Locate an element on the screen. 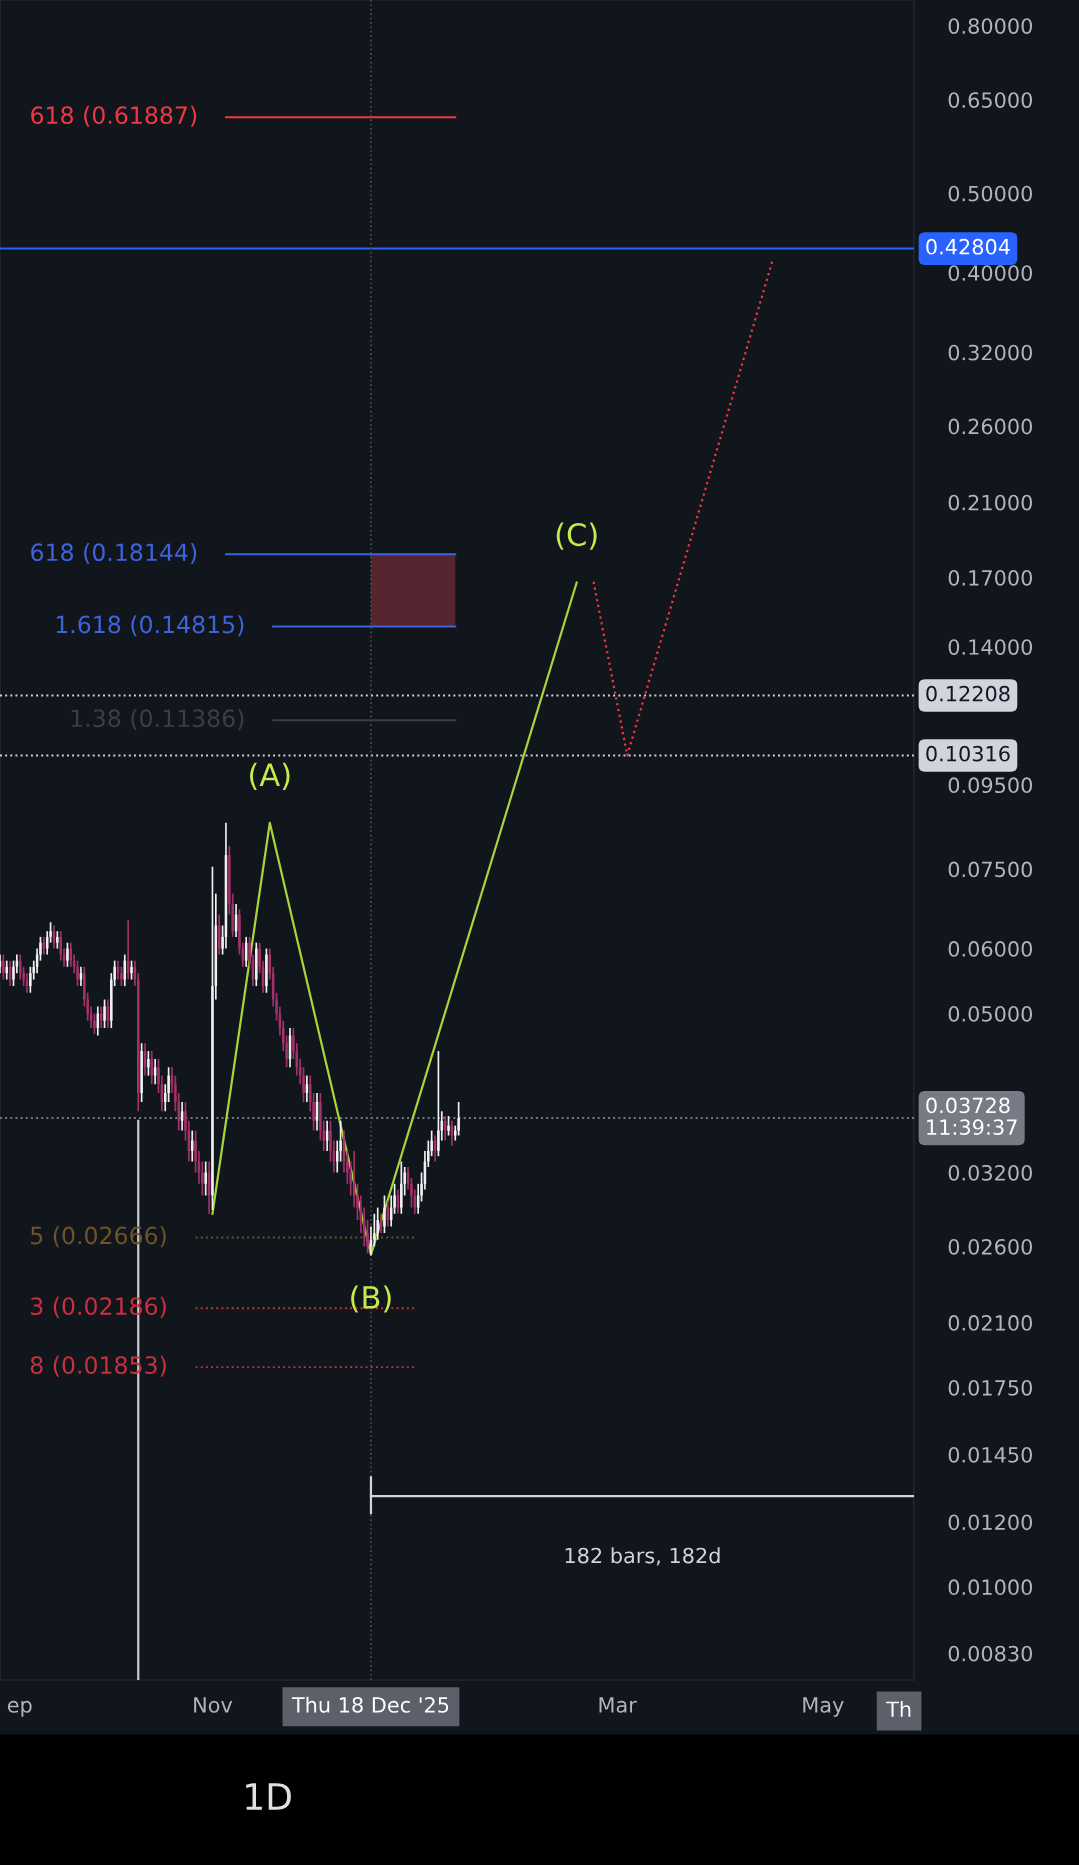 This screenshot has width=1079, height=1865. x-tick-label: Mar is located at coordinates (618, 1705).